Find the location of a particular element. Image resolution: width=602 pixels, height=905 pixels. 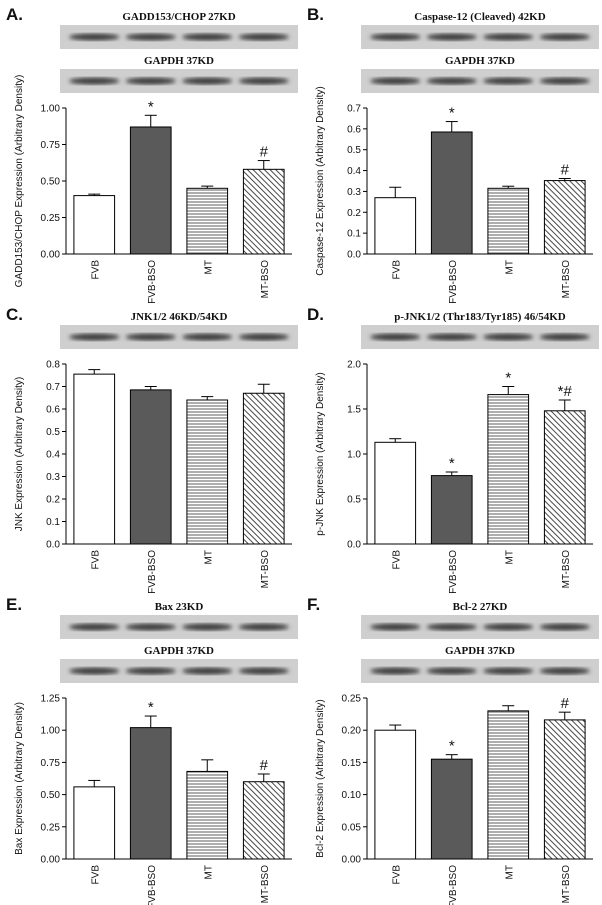

panel-label: E. is located at coordinates (14, 604).